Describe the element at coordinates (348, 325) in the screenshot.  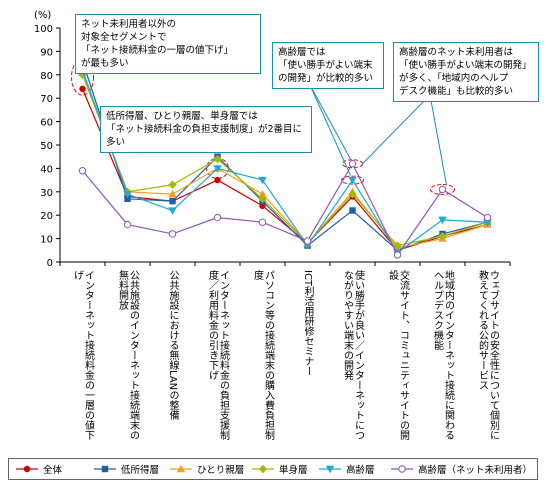
I see `category-label: ながりやすい端末の開発` at that location.